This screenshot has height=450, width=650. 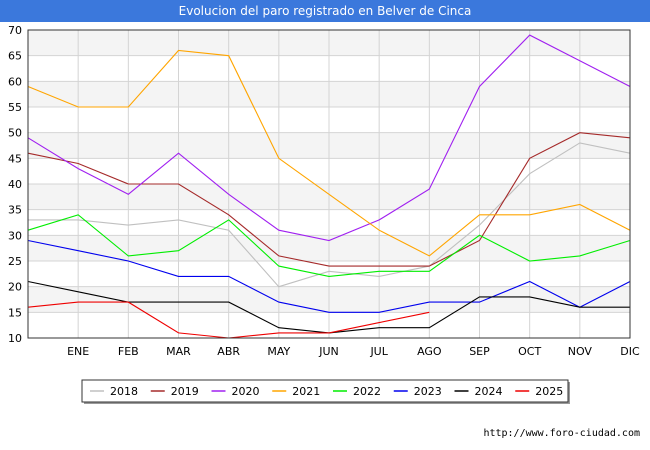 What do you see at coordinates (328, 351) in the screenshot?
I see `x-tick-label: JUN` at bounding box center [328, 351].